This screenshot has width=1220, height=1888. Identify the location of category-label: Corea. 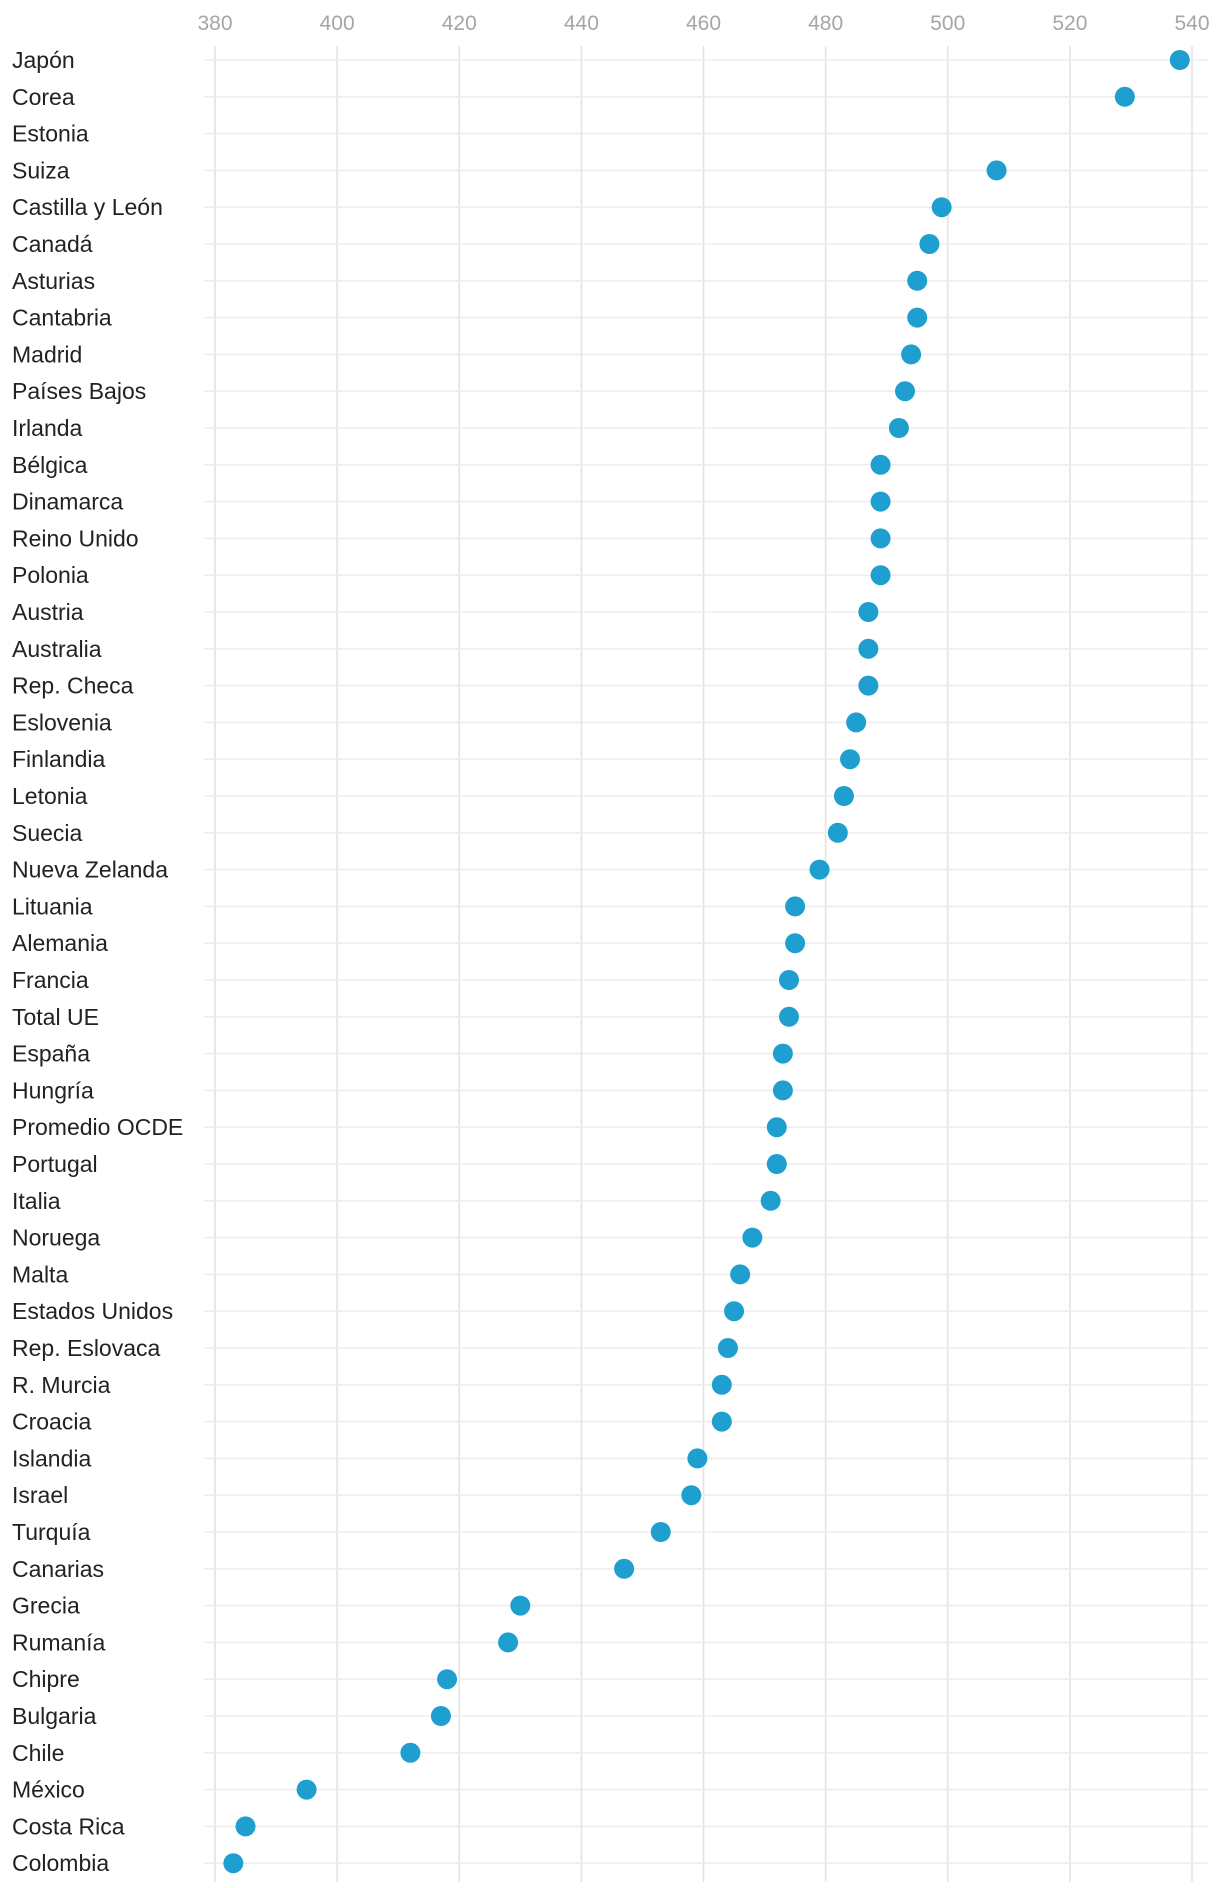
(43, 97).